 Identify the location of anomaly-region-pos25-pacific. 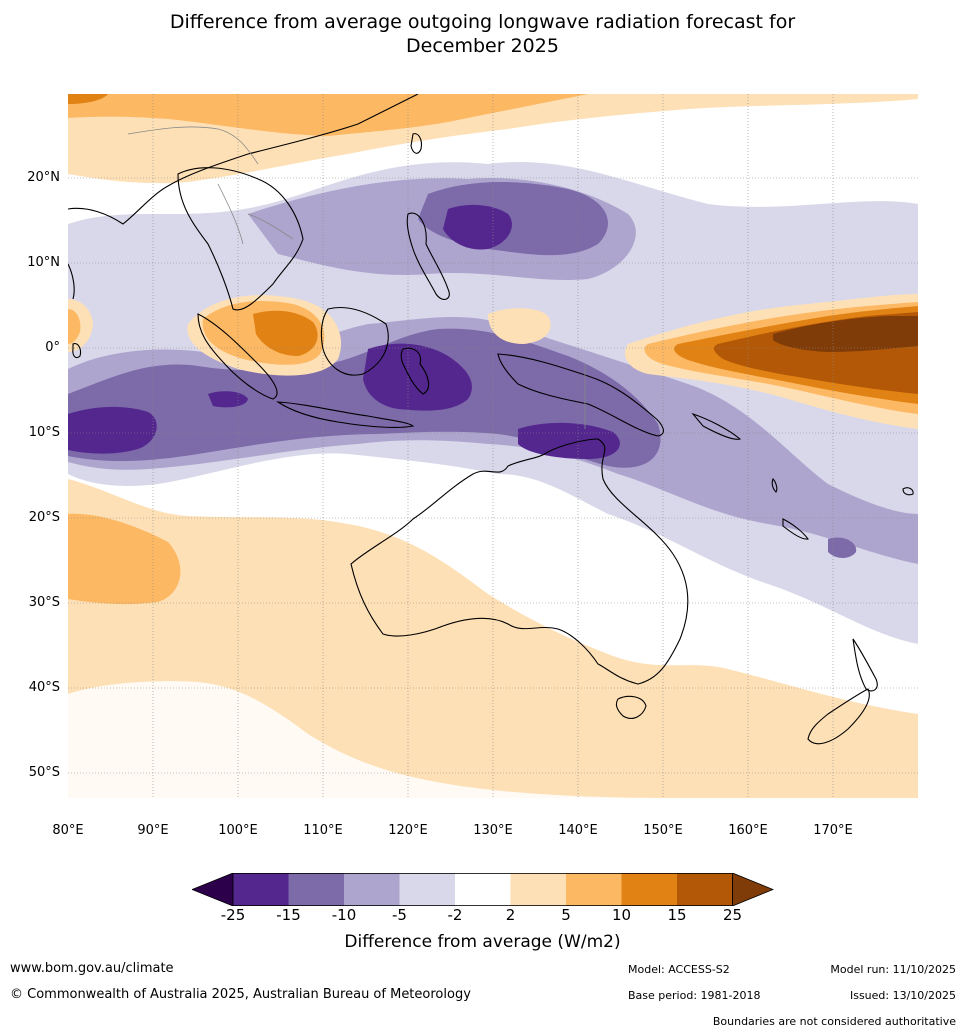
(845, 334).